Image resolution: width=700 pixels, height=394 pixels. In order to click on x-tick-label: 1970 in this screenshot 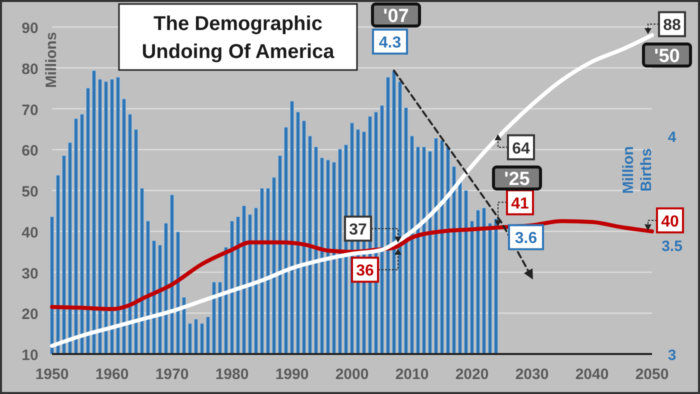, I will do `click(172, 374)`.